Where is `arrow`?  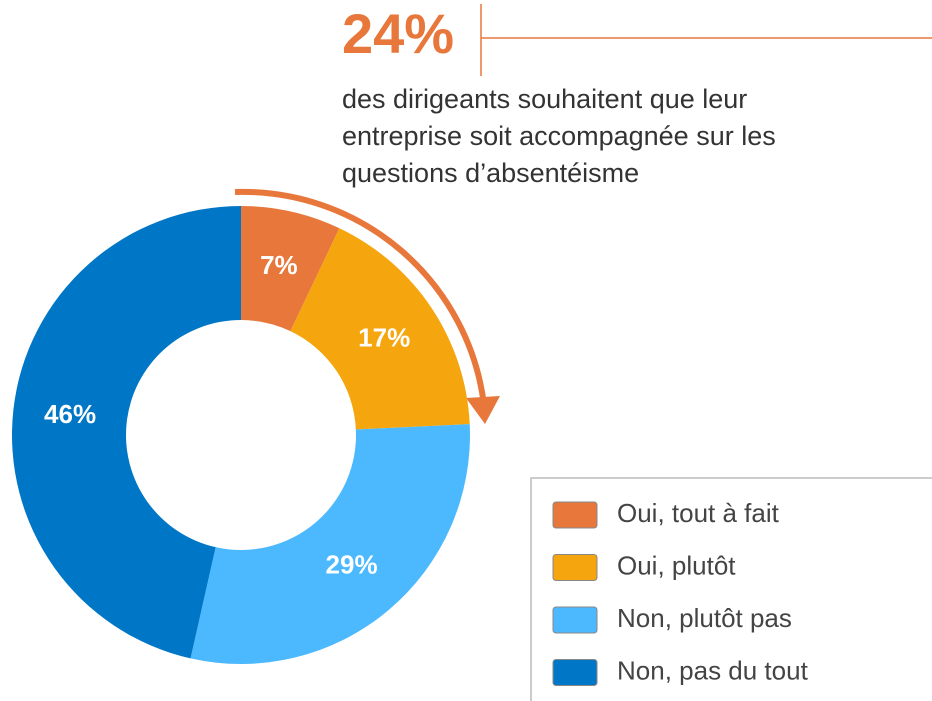 arrow is located at coordinates (360, 297).